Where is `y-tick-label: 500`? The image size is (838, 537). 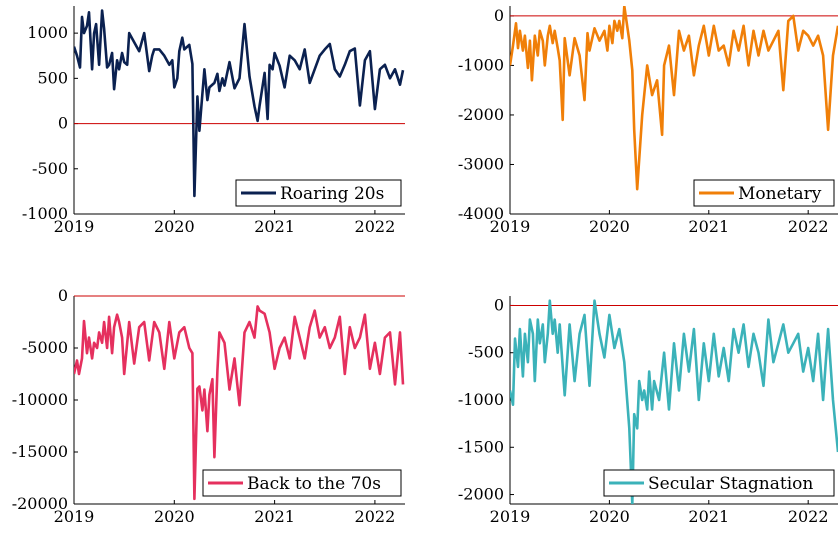 y-tick-label: 500 is located at coordinates (52, 77).